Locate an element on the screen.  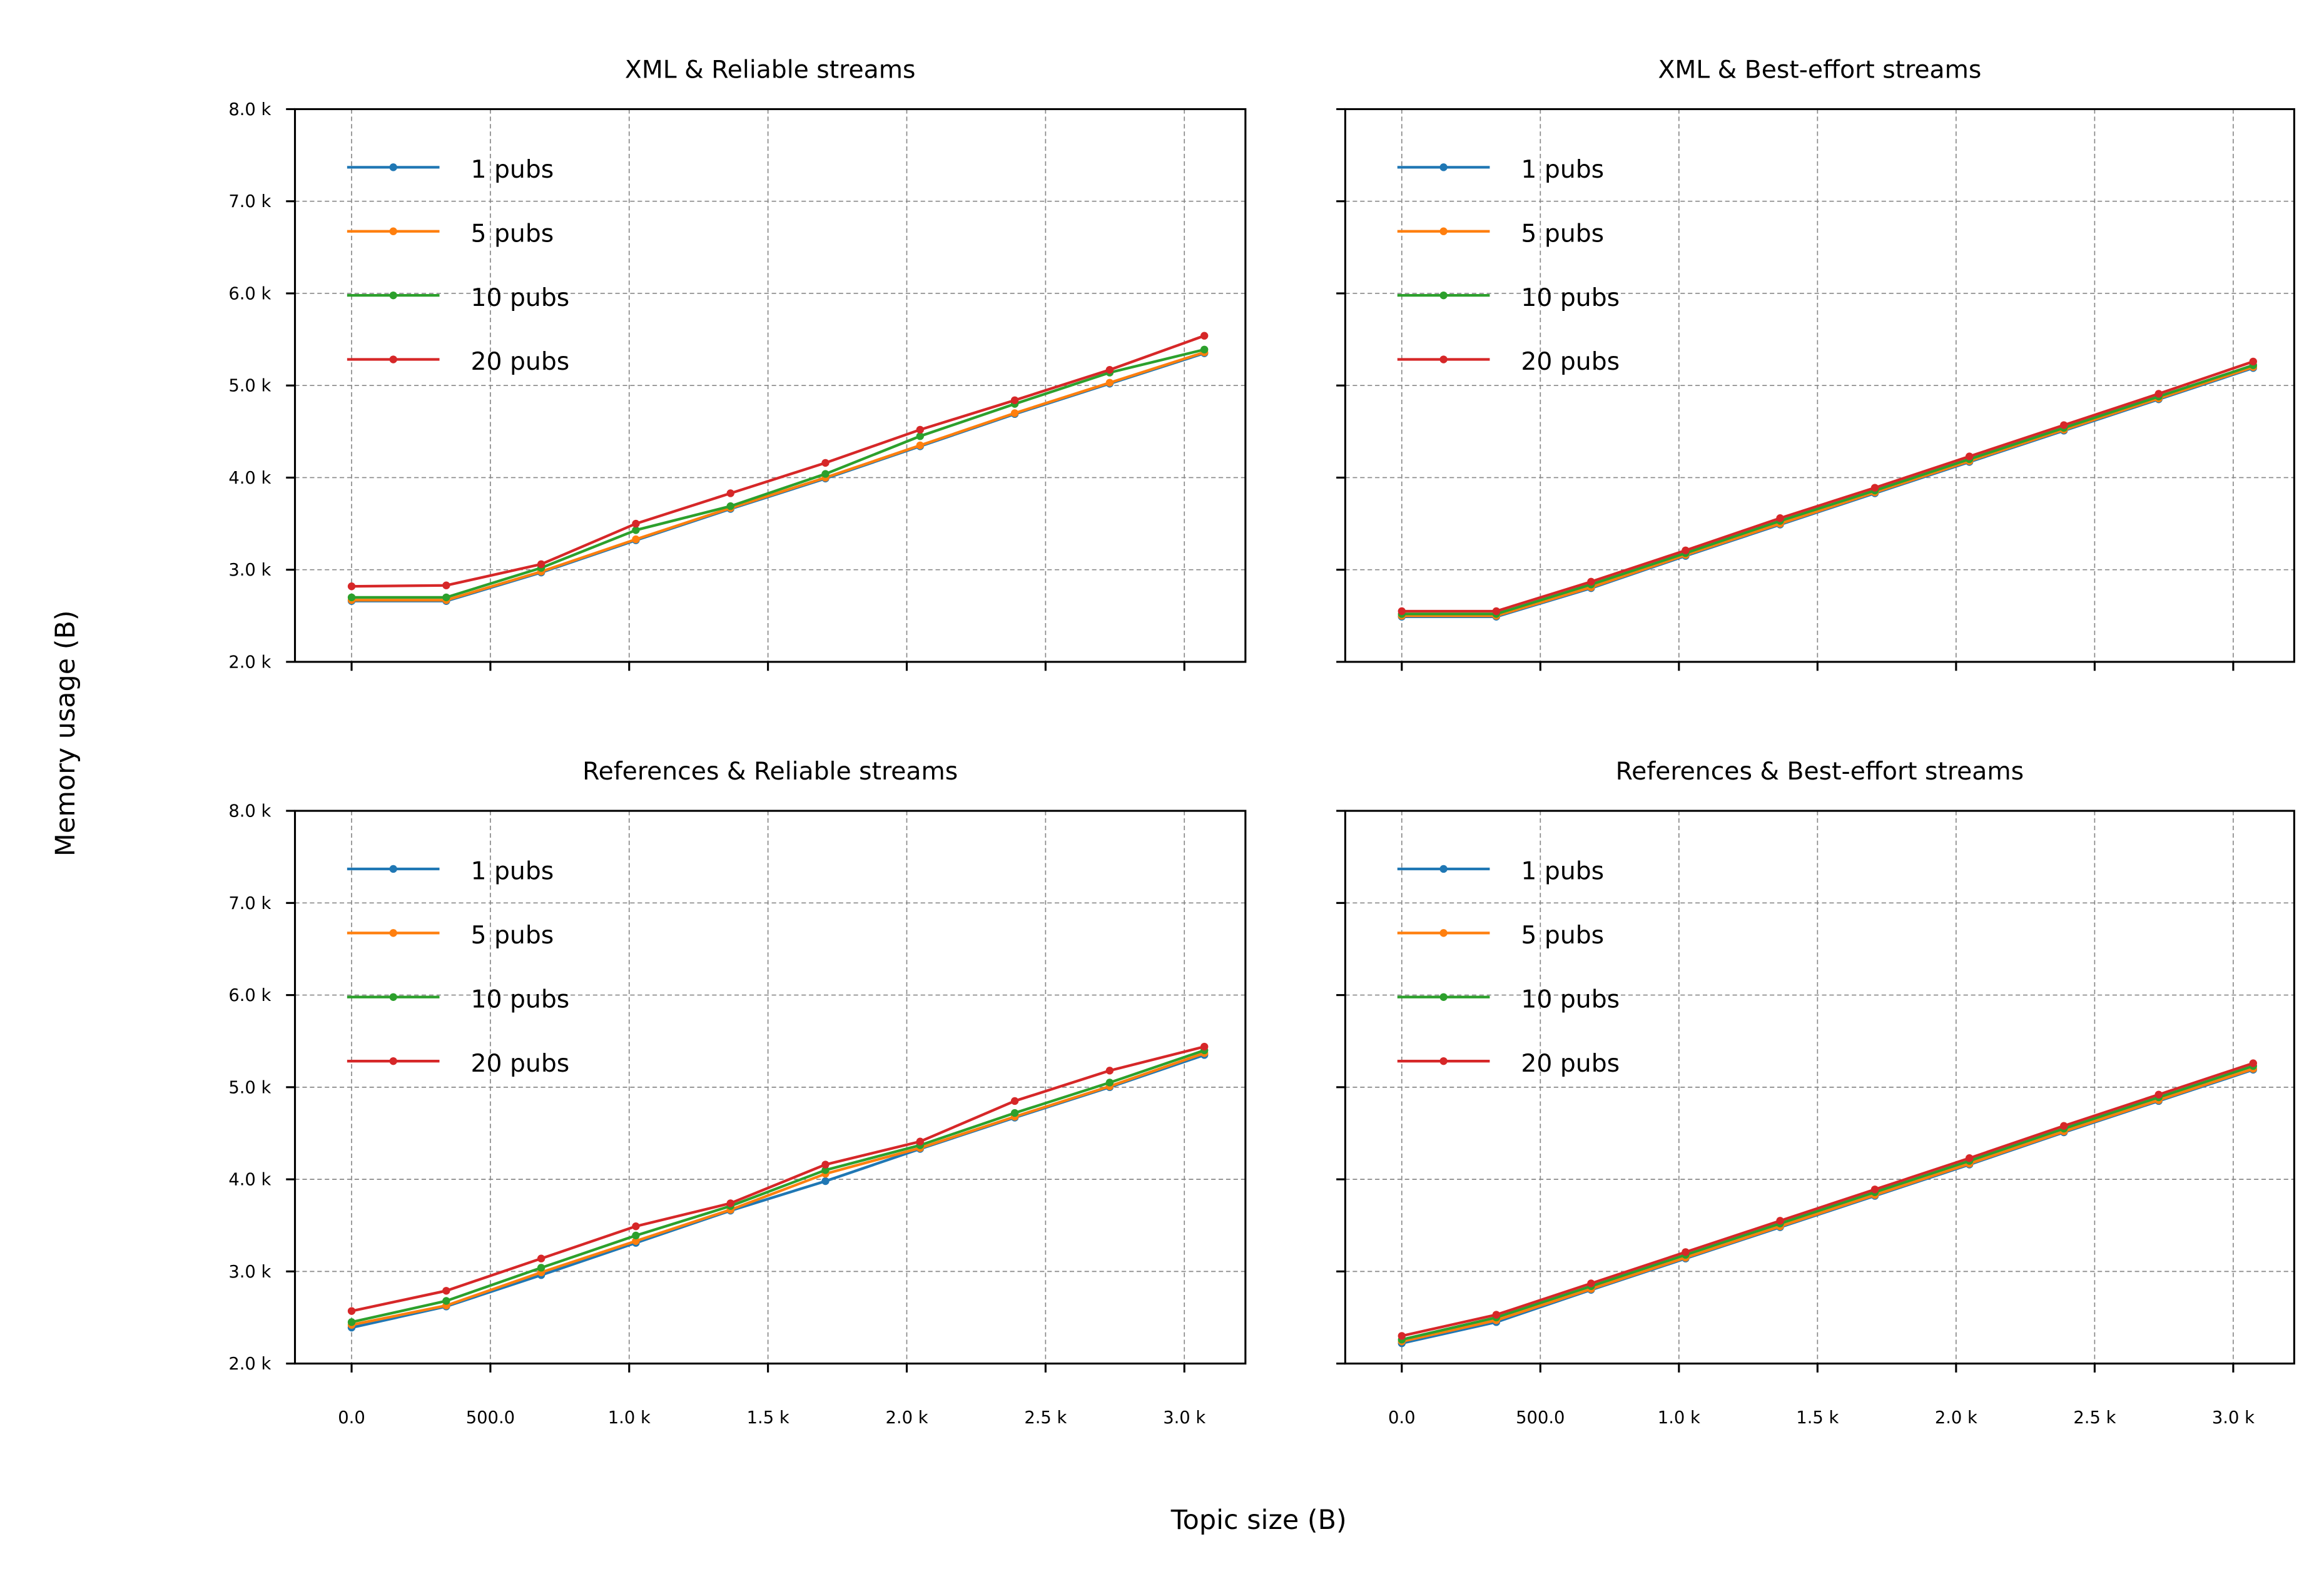
x-axis-label: Topic size (B) is located at coordinates (1258, 1520).